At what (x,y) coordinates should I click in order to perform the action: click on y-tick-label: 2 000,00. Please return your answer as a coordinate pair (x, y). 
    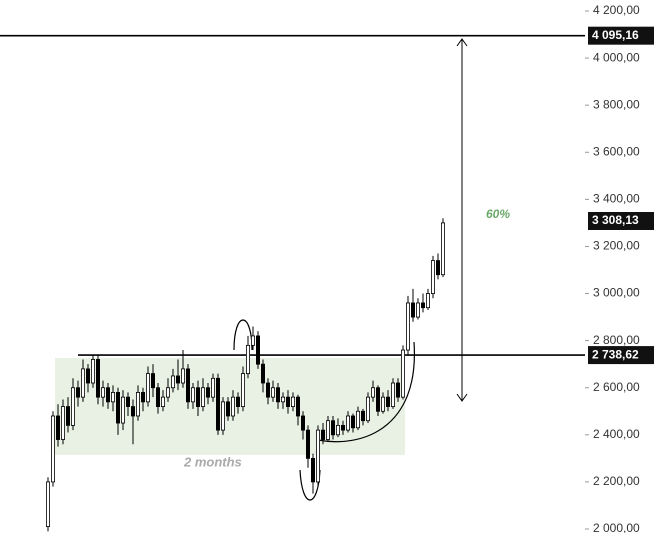
    Looking at the image, I should click on (616, 527).